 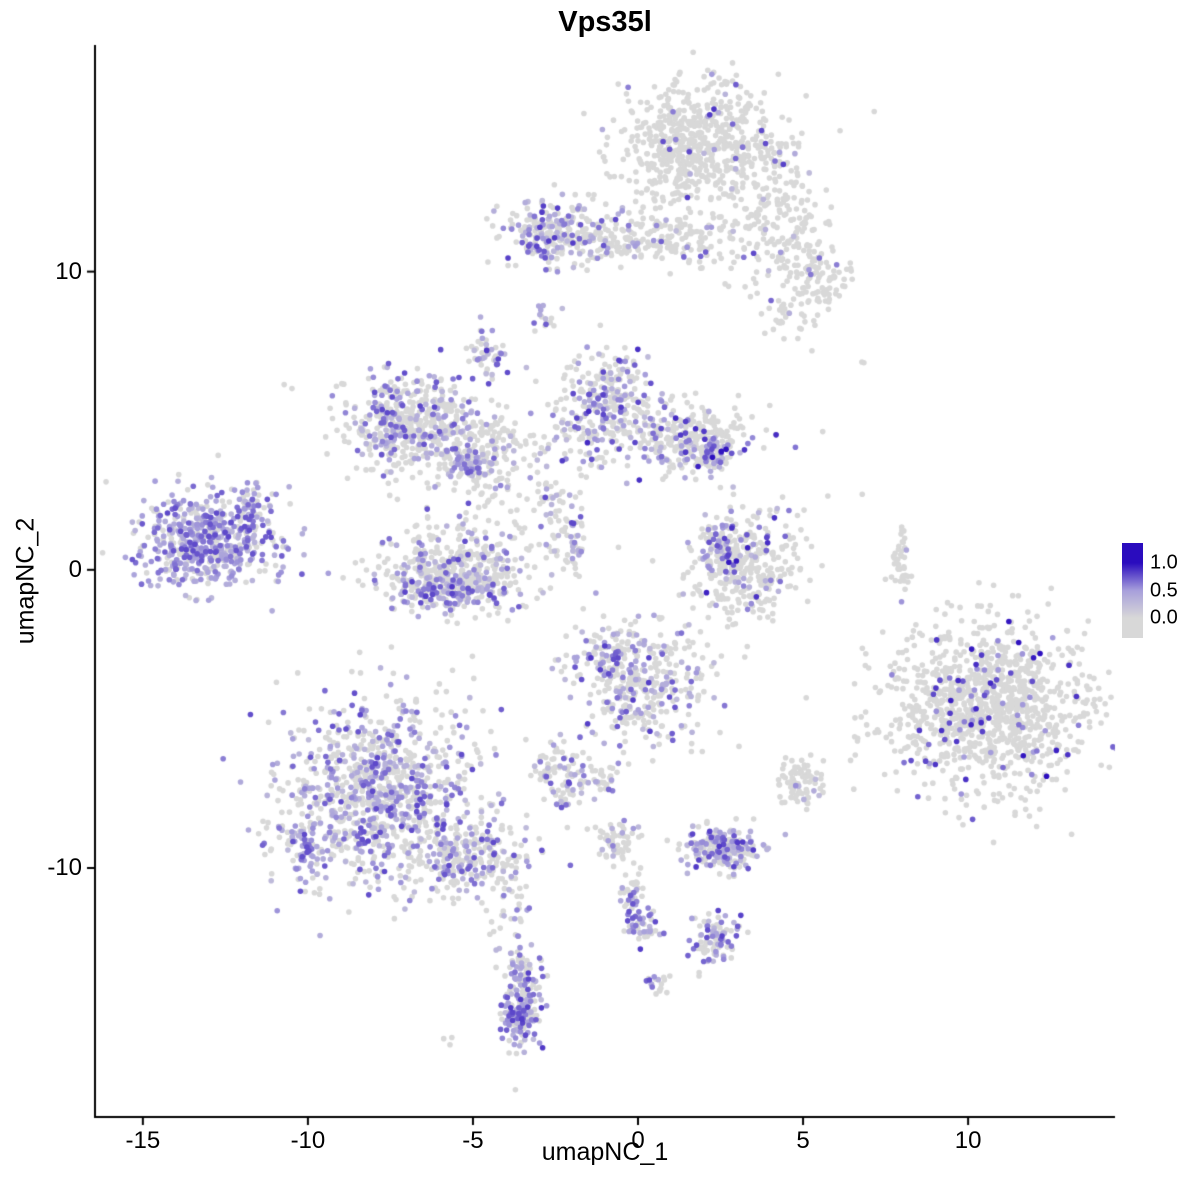 What do you see at coordinates (1164, 590) in the screenshot?
I see `legend-label: 0.5` at bounding box center [1164, 590].